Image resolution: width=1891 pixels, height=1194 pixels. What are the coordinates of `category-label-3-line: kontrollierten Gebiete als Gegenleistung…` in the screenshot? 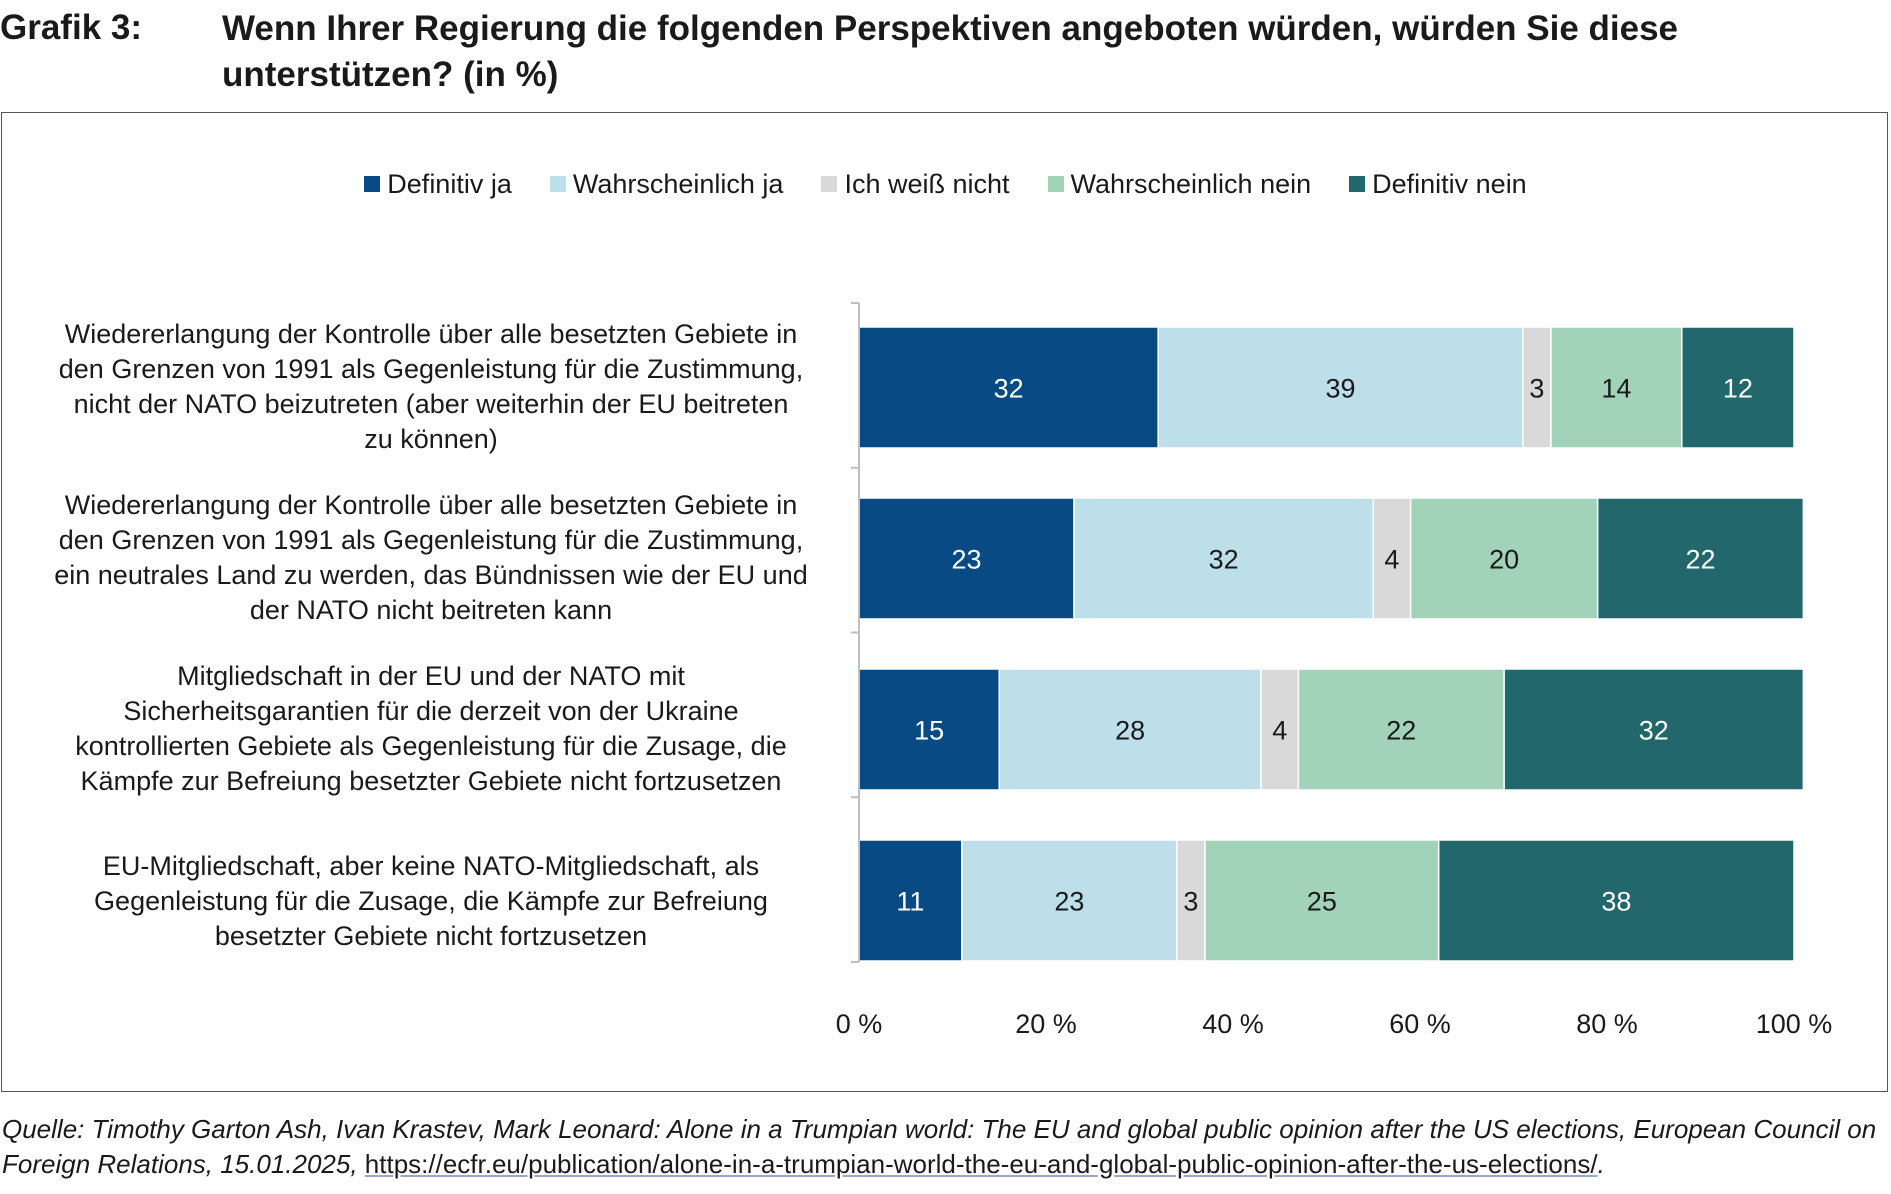 It's located at (431, 746).